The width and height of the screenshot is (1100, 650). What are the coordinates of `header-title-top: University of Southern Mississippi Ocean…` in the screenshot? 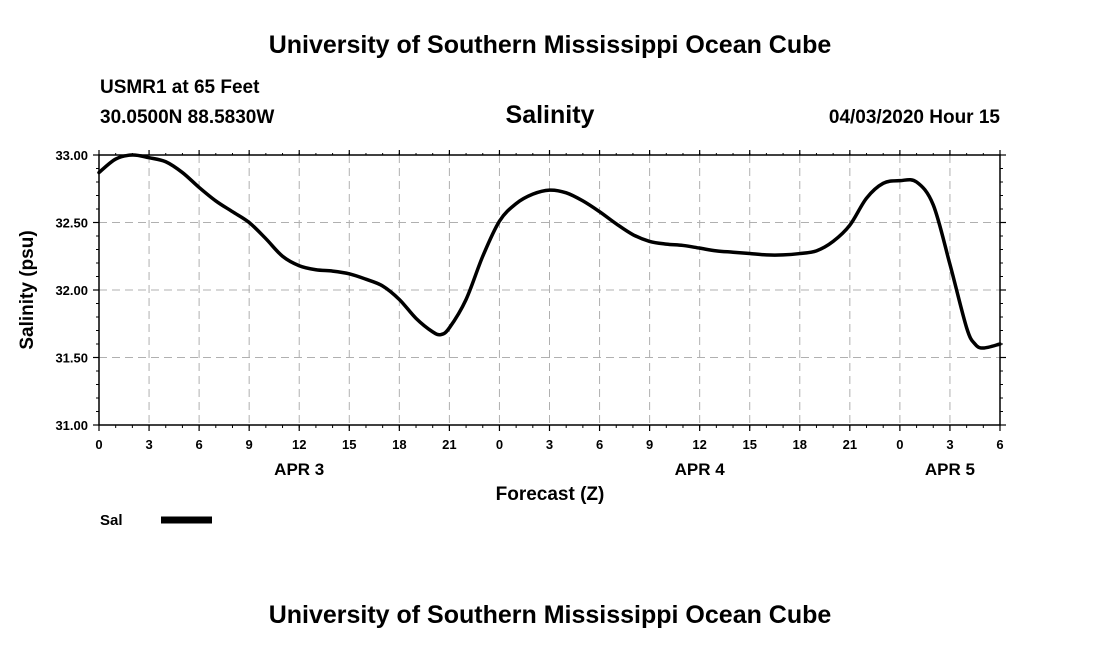 It's located at (550, 45).